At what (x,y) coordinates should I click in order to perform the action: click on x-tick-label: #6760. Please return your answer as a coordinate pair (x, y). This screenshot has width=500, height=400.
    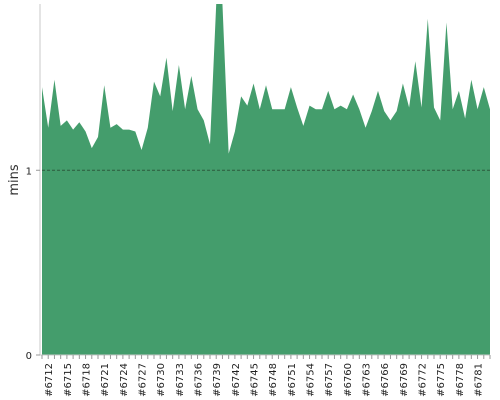
    Looking at the image, I should click on (348, 380).